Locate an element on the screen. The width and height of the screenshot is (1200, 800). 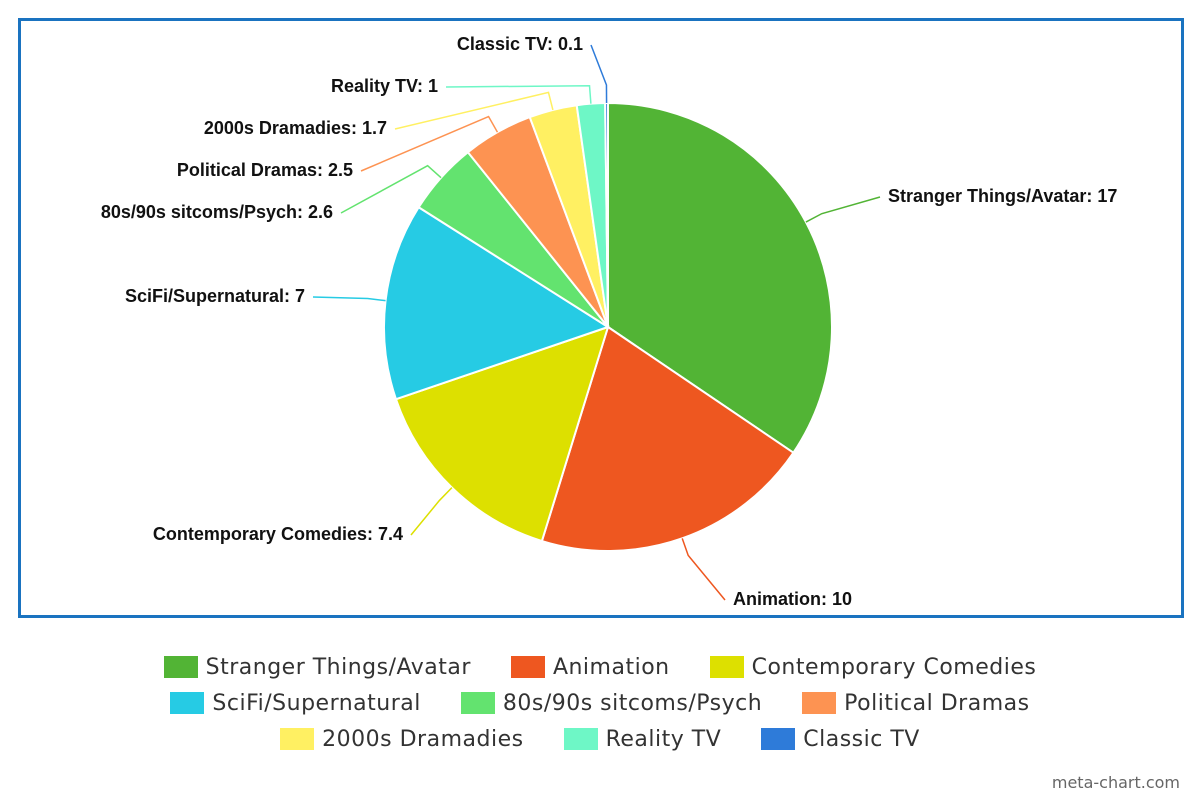
legend-item: Classic TV is located at coordinates (840, 739).